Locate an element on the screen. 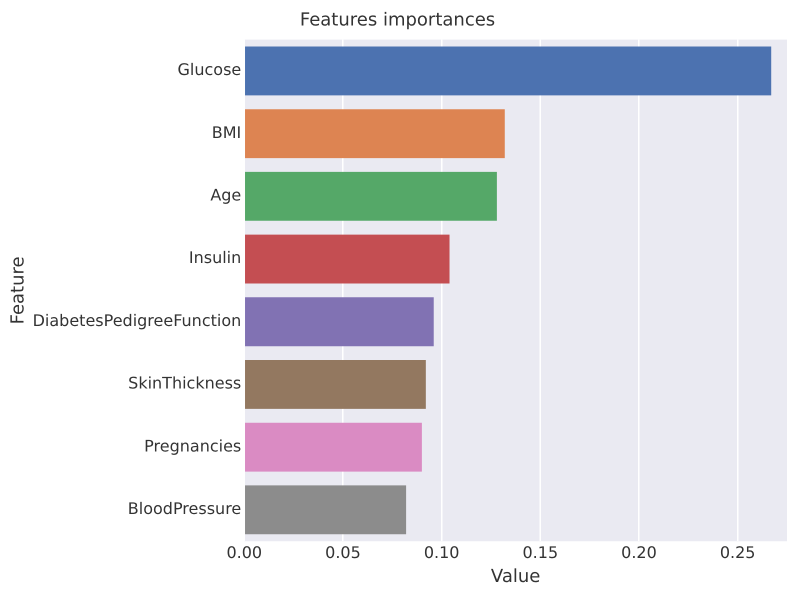 This screenshot has height=598, width=795. y-tick-label: Insulin is located at coordinates (215, 258).